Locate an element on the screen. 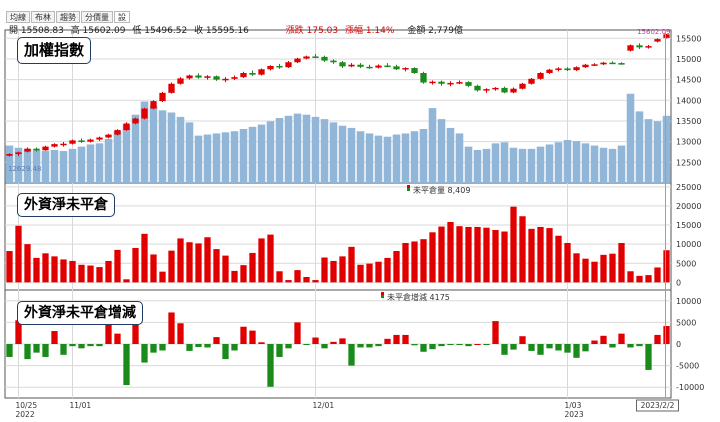 The height and width of the screenshot is (422, 720). tab-volume-profile: 分價量 is located at coordinates (97, 17).